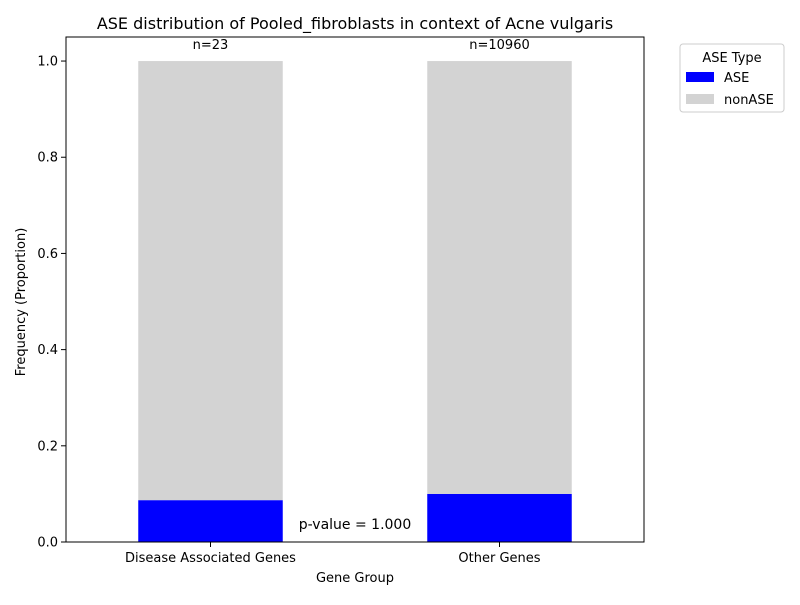  What do you see at coordinates (47, 350) in the screenshot?
I see `y-tick-label: 0.4` at bounding box center [47, 350].